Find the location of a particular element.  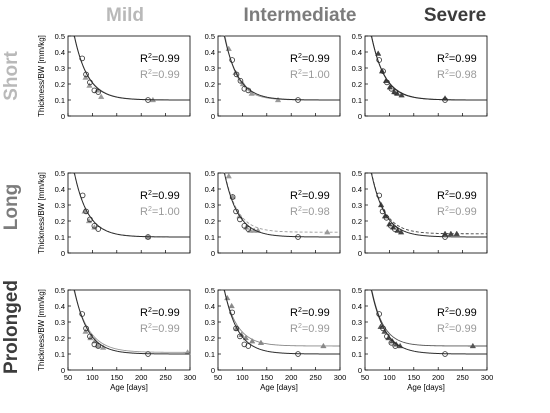

x-tick-label: 300 is located at coordinates (487, 377).